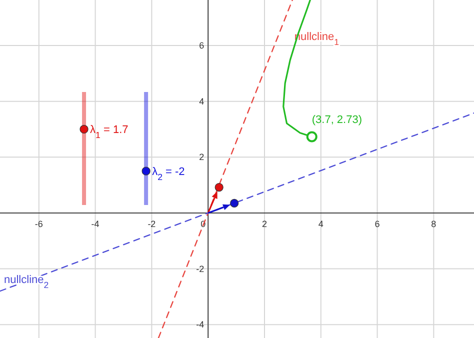 This screenshot has width=474, height=338. Describe the element at coordinates (168, 174) in the screenshot. I see `annotation: λ$_{2}$ = -2` at that location.